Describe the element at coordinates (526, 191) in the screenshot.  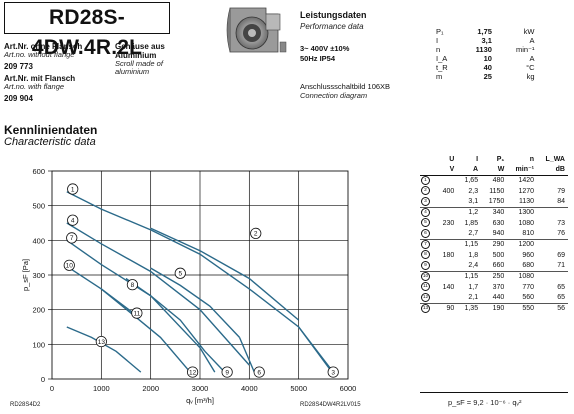
I see `table-cell: 1270` at that location.